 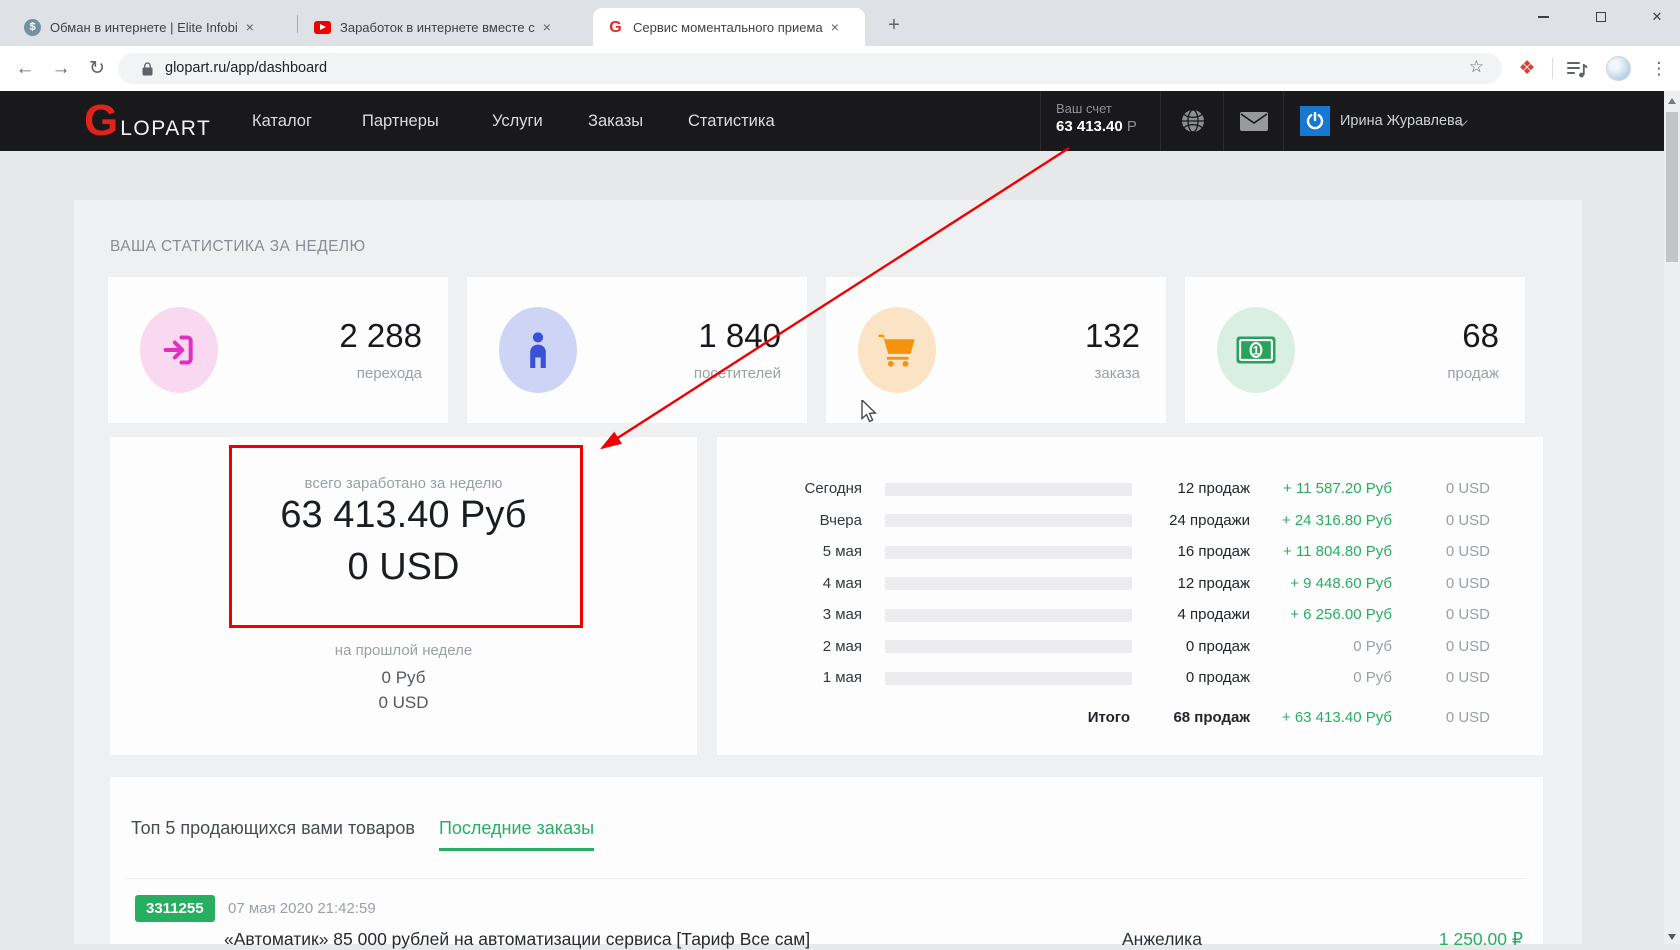 I want to click on order-price: 1 250.00 ₽, so click(x=1480, y=939).